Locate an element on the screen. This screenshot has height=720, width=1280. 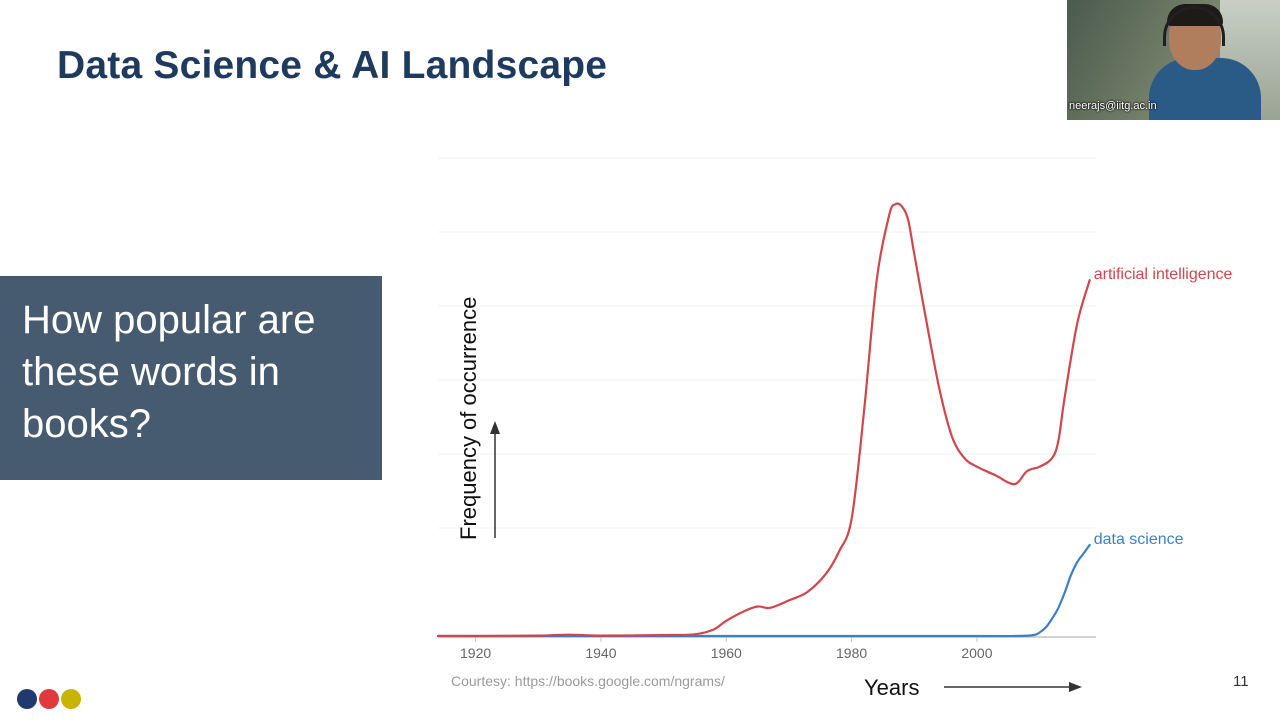
series-label-data-science: data science is located at coordinates (1139, 539).